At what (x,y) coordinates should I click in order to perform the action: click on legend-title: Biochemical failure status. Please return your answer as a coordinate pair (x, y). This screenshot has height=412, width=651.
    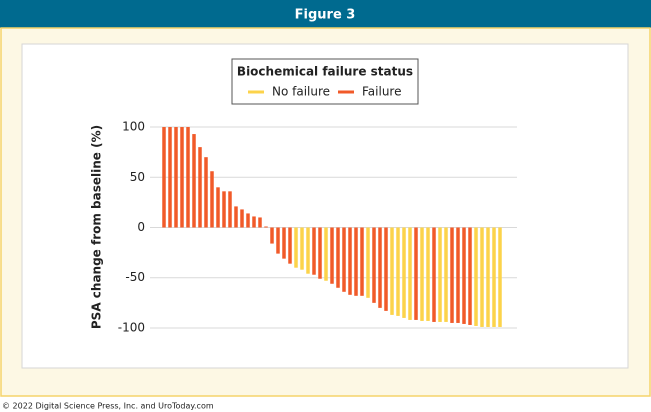
    Looking at the image, I should click on (325, 72).